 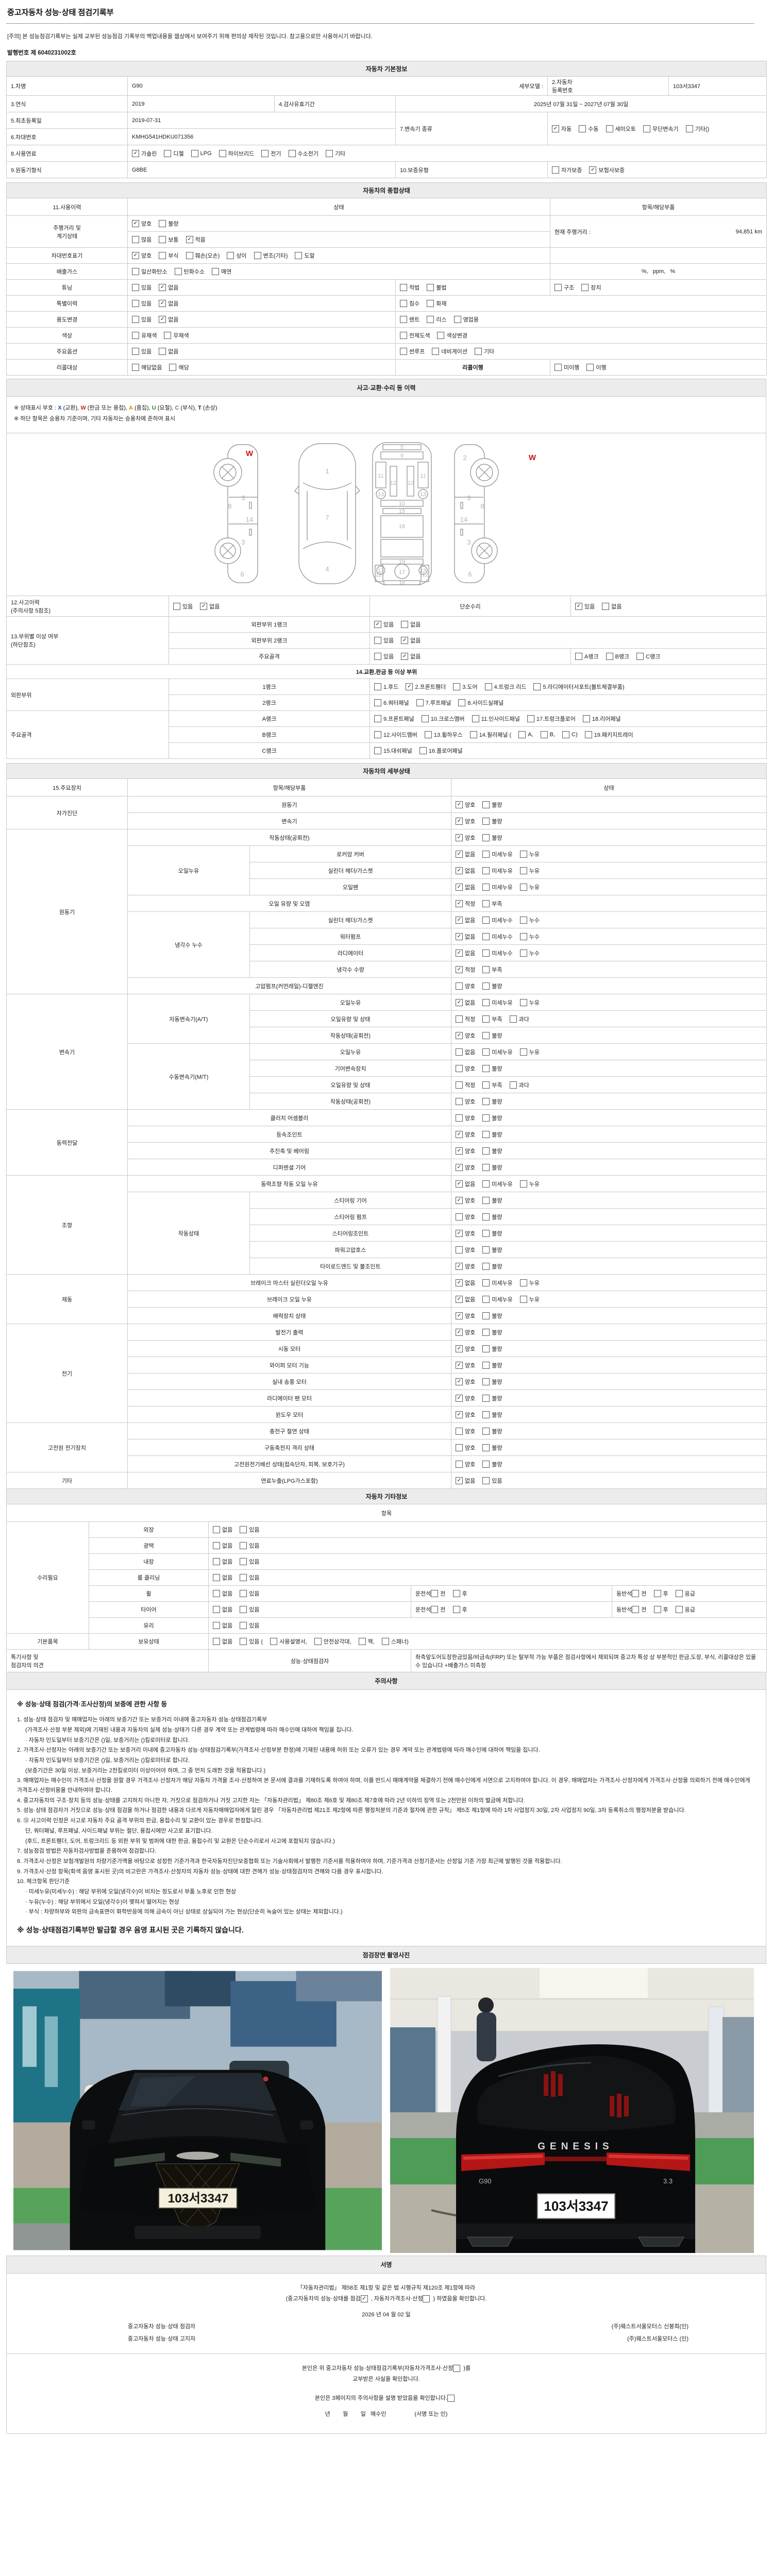 What do you see at coordinates (497, 1250) in the screenshot?
I see `checkbox-label: 불량` at bounding box center [497, 1250].